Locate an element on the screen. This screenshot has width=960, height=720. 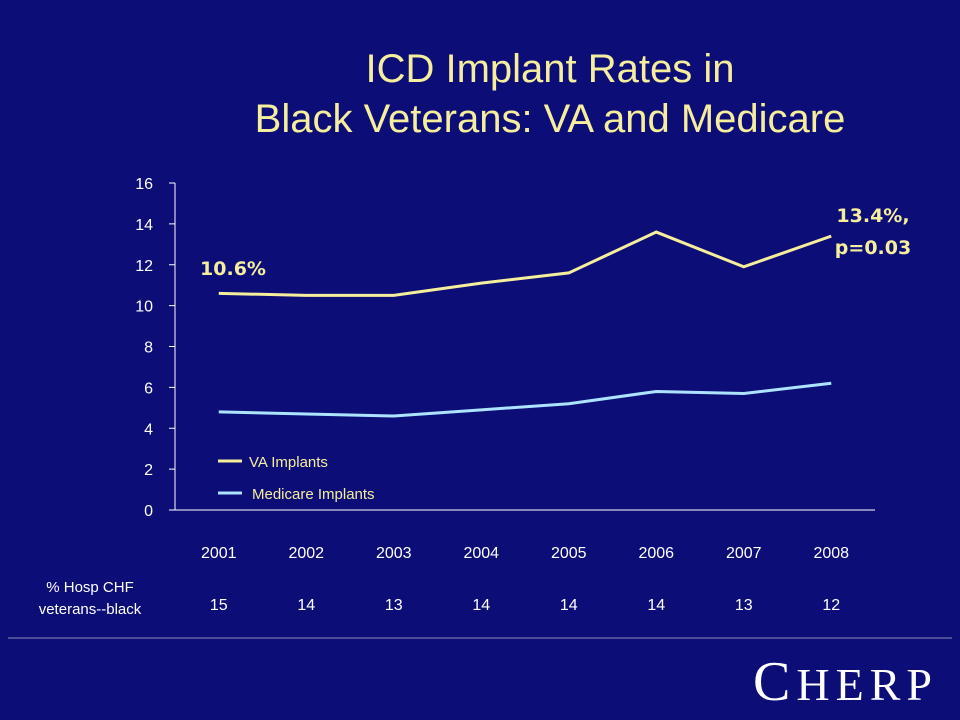
title-line-1: ICD Implant Rates in is located at coordinates (550, 69).